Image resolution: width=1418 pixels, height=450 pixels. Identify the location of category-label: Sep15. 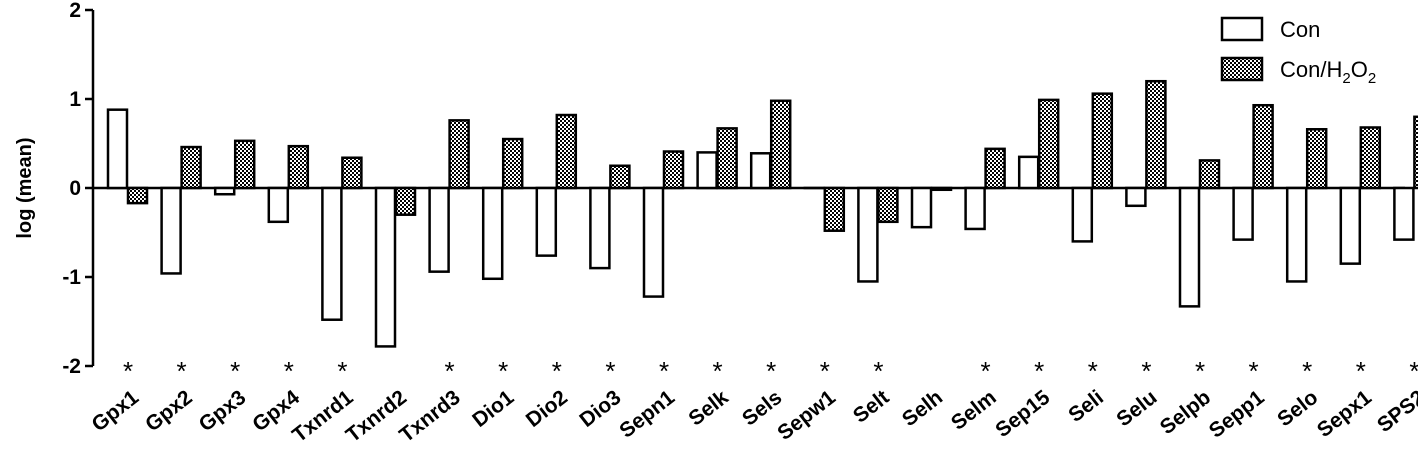
(1022, 414).